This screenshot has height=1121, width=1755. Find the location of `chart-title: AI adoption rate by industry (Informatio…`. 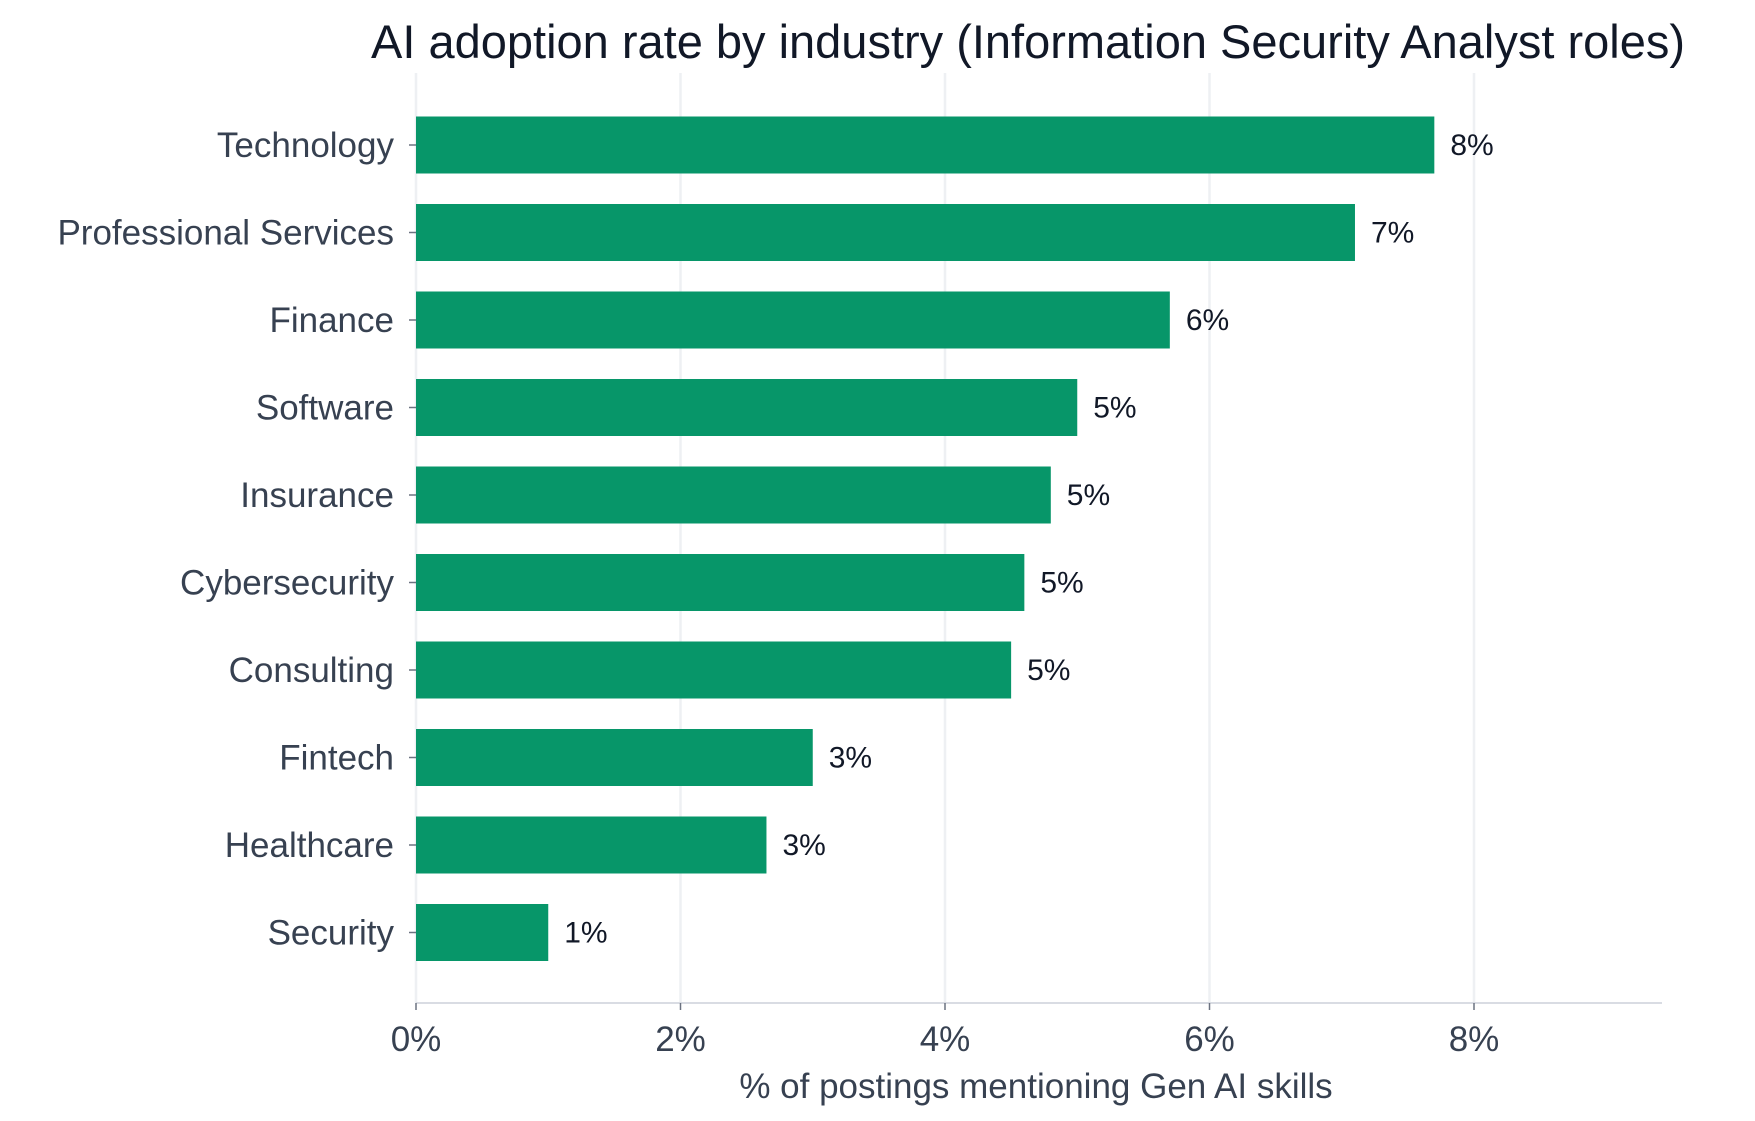

chart-title: AI adoption rate by industry (Informatio… is located at coordinates (1028, 41).